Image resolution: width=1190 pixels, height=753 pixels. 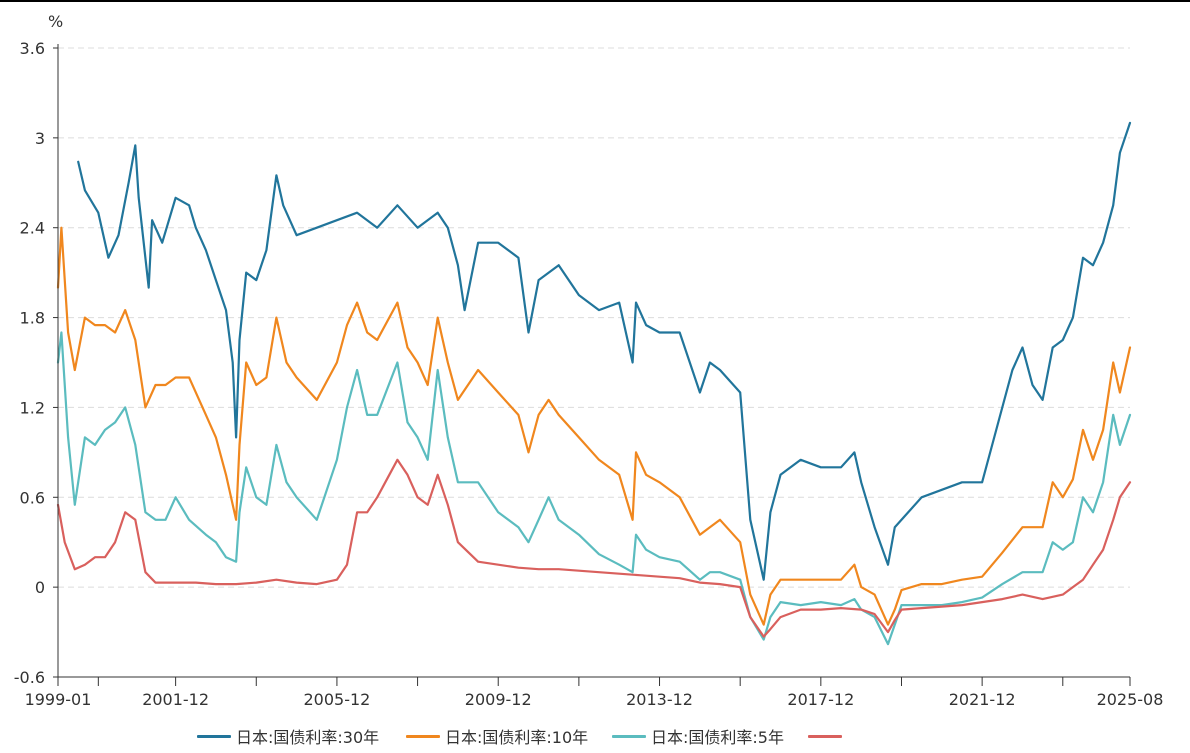 I want to click on x-tick-label: 2013-12, so click(x=659, y=699).